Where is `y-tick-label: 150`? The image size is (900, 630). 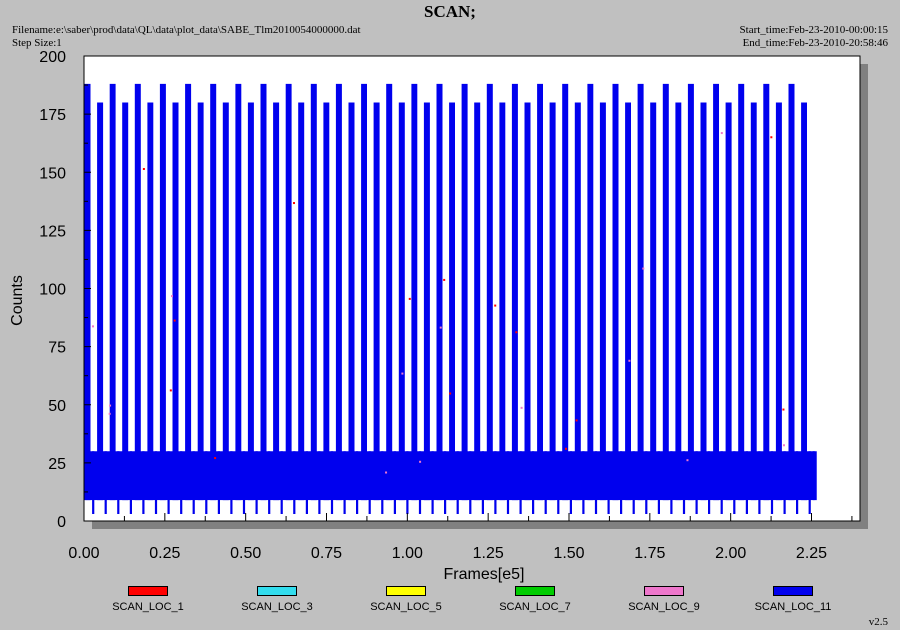 y-tick-label: 150 is located at coordinates (52, 173).